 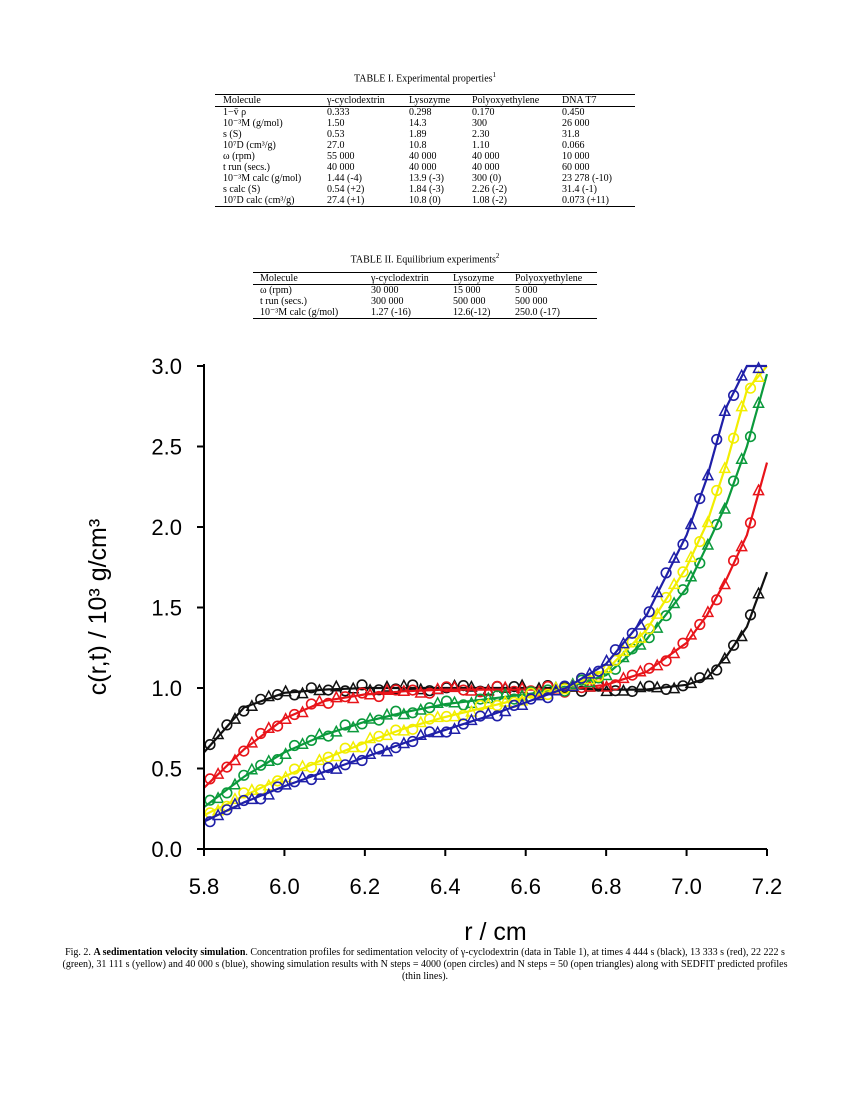 I want to click on series-line, so click(x=486, y=662).